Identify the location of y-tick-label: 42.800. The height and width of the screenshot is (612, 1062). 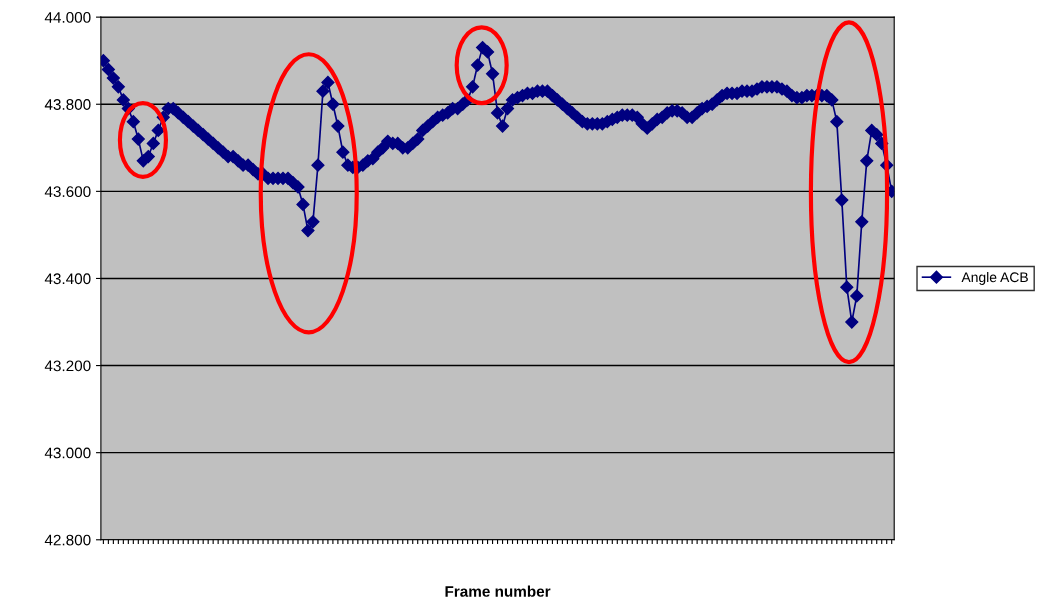
(67, 540).